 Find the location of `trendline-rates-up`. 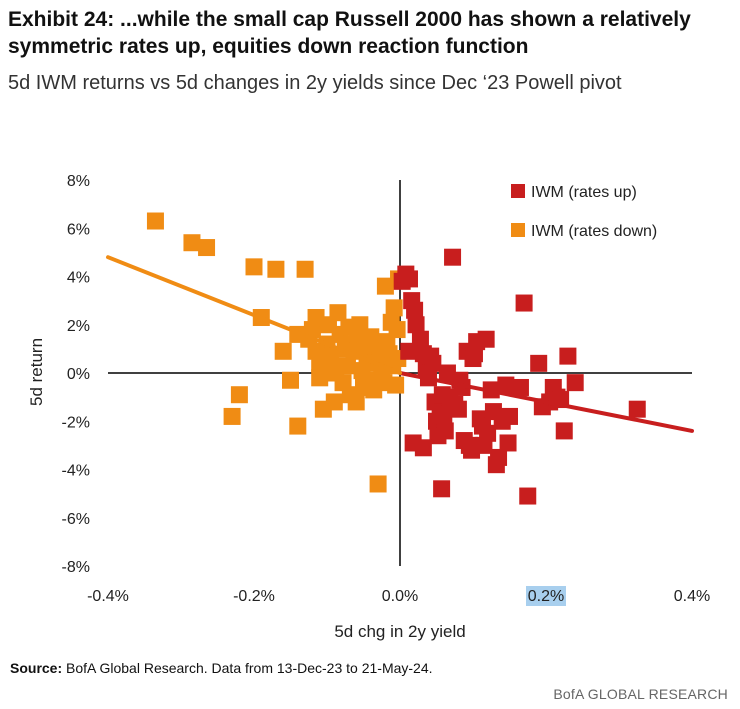

trendline-rates-up is located at coordinates (546, 402).